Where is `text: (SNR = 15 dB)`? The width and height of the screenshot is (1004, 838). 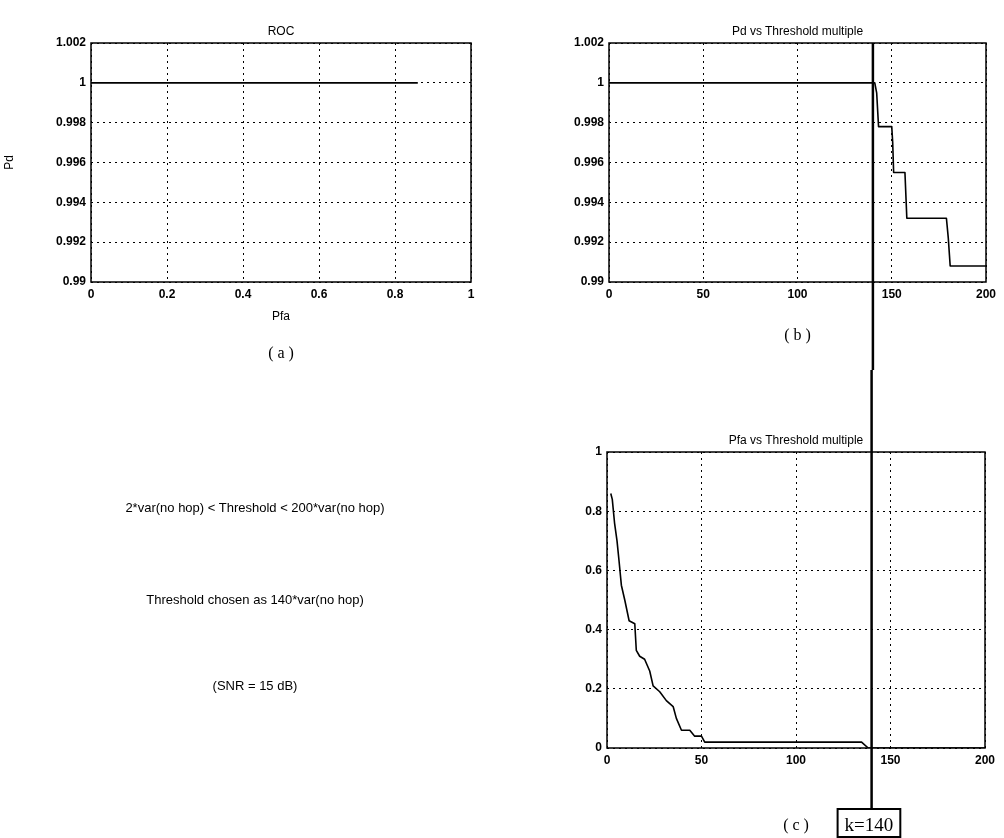 text: (SNR = 15 dB) is located at coordinates (255, 685).